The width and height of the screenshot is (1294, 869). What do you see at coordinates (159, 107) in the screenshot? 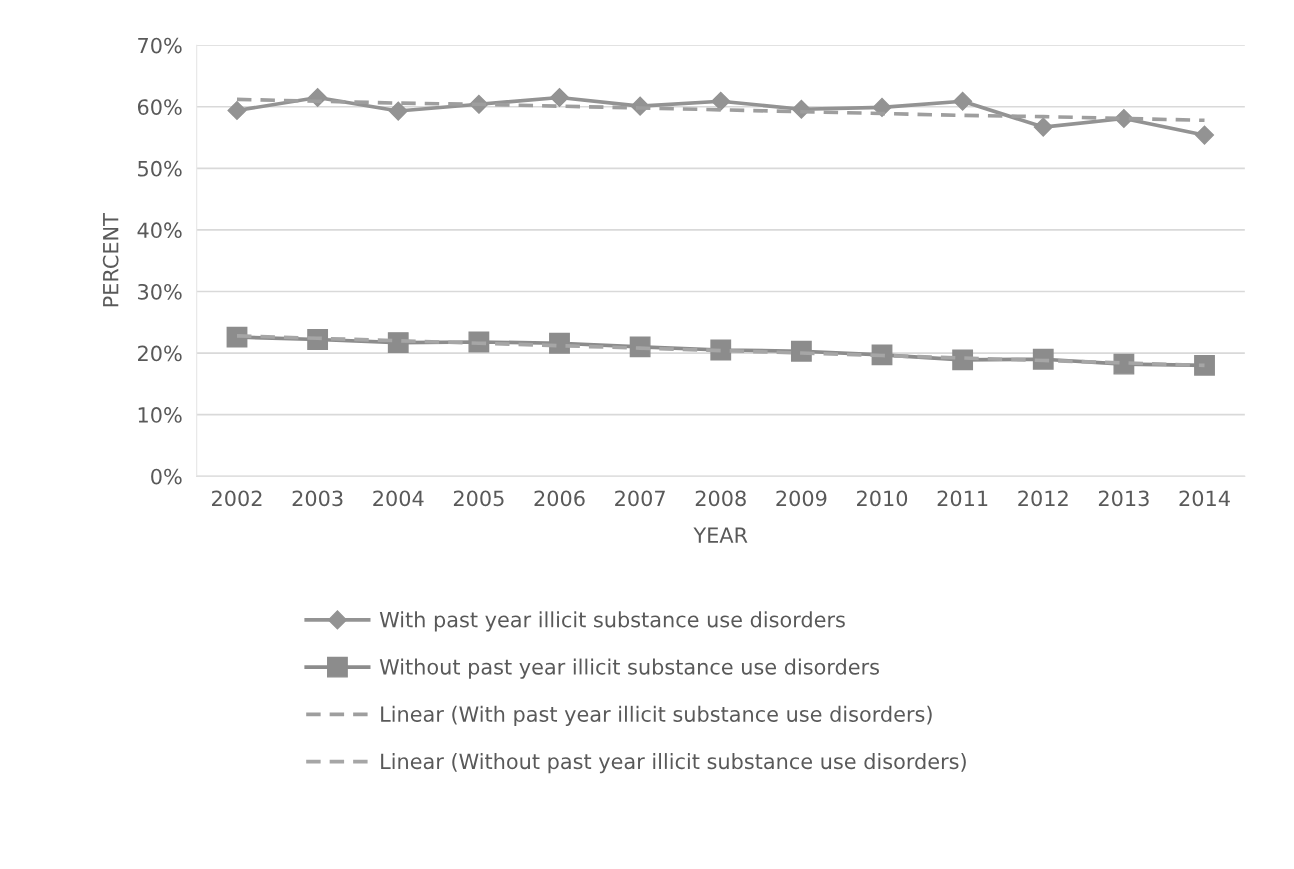
I see `y-tick-label: 60%` at bounding box center [159, 107].